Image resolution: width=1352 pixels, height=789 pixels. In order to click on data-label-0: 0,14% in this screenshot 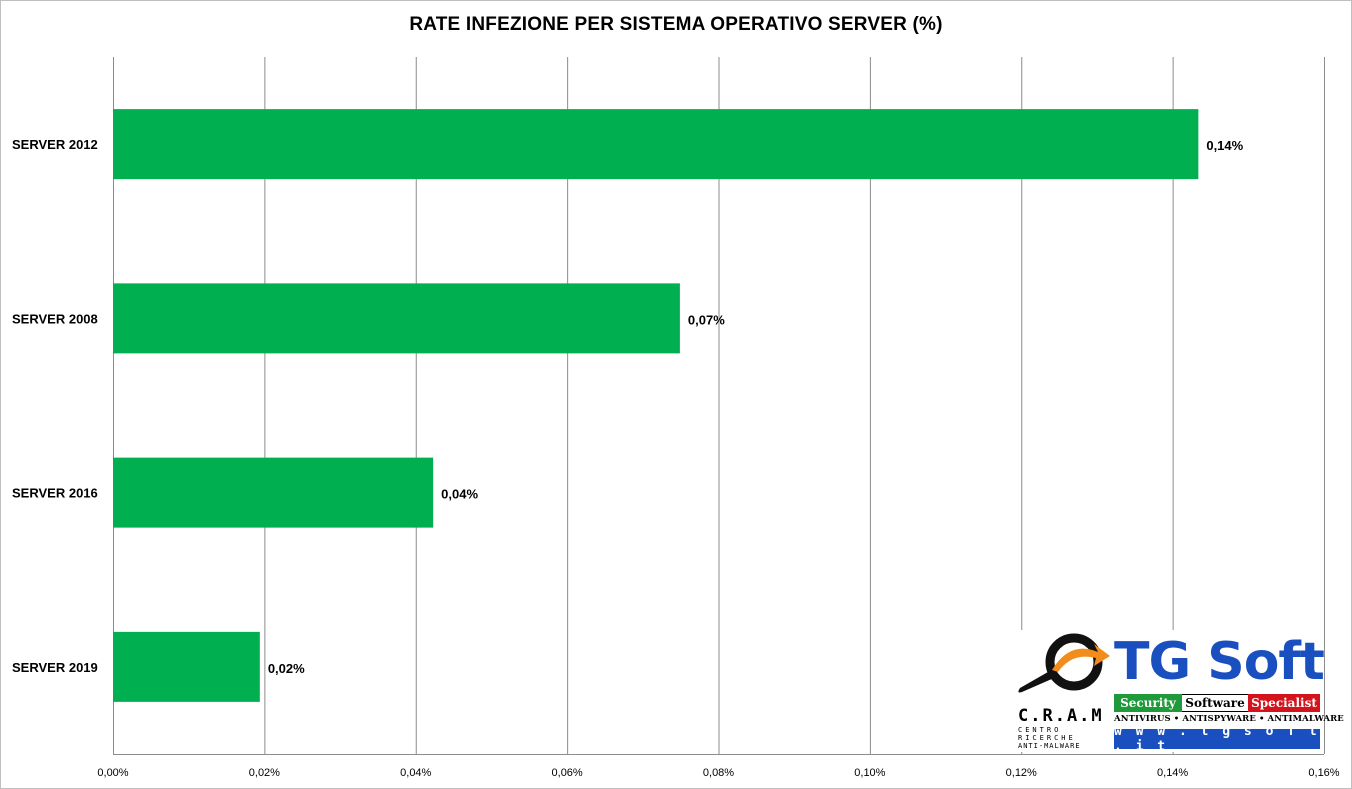, I will do `click(1224, 145)`.